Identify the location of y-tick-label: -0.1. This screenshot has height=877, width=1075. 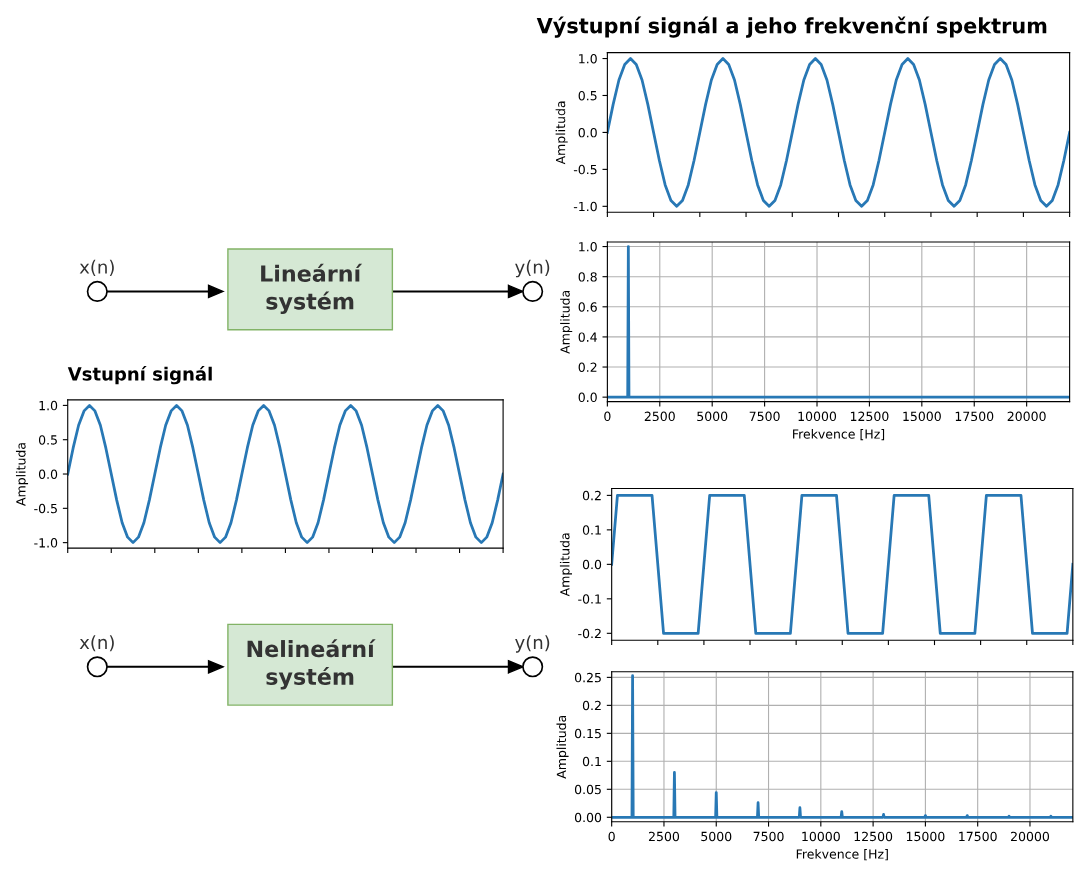
(589, 599).